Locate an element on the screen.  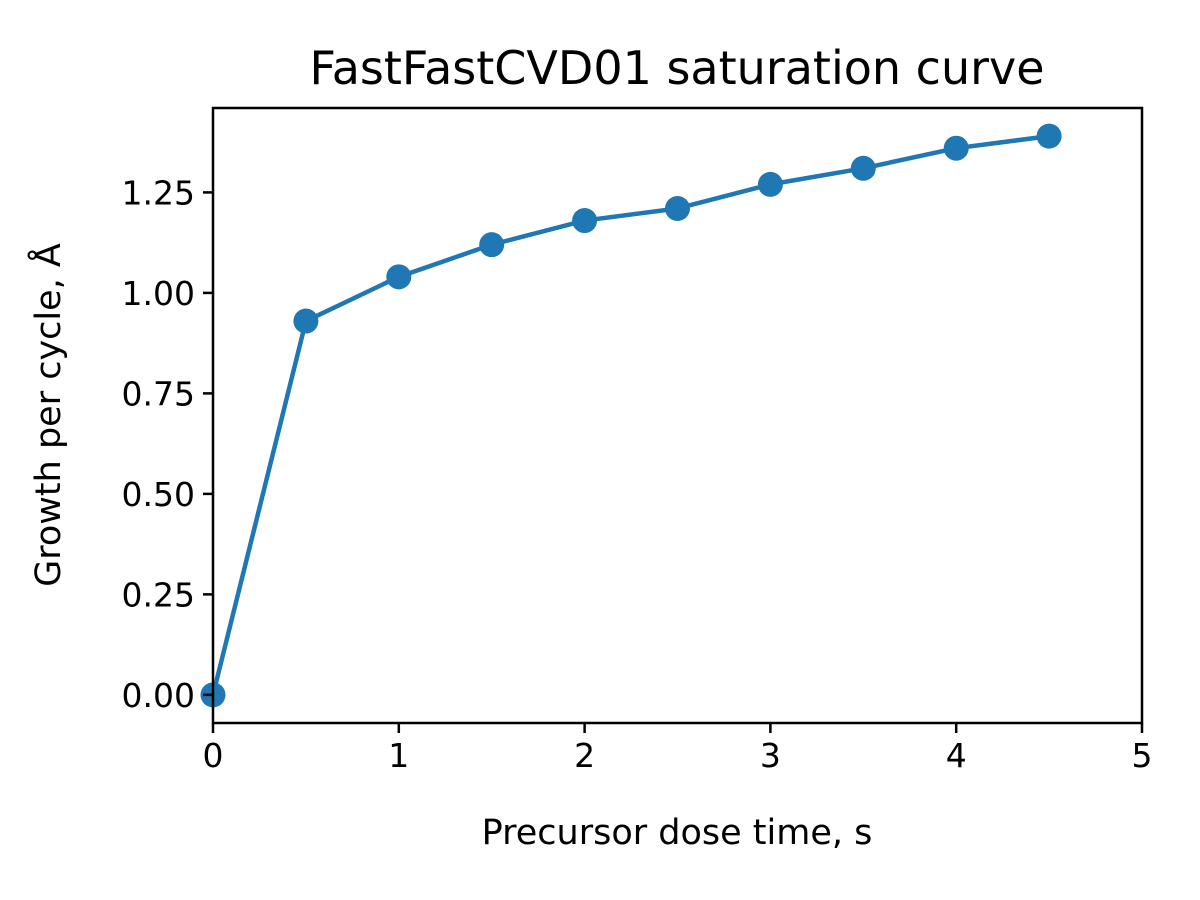
y-axis: 0.00 0.25 0.50 0.75 1.00 1.25 is located at coordinates (167, 444).